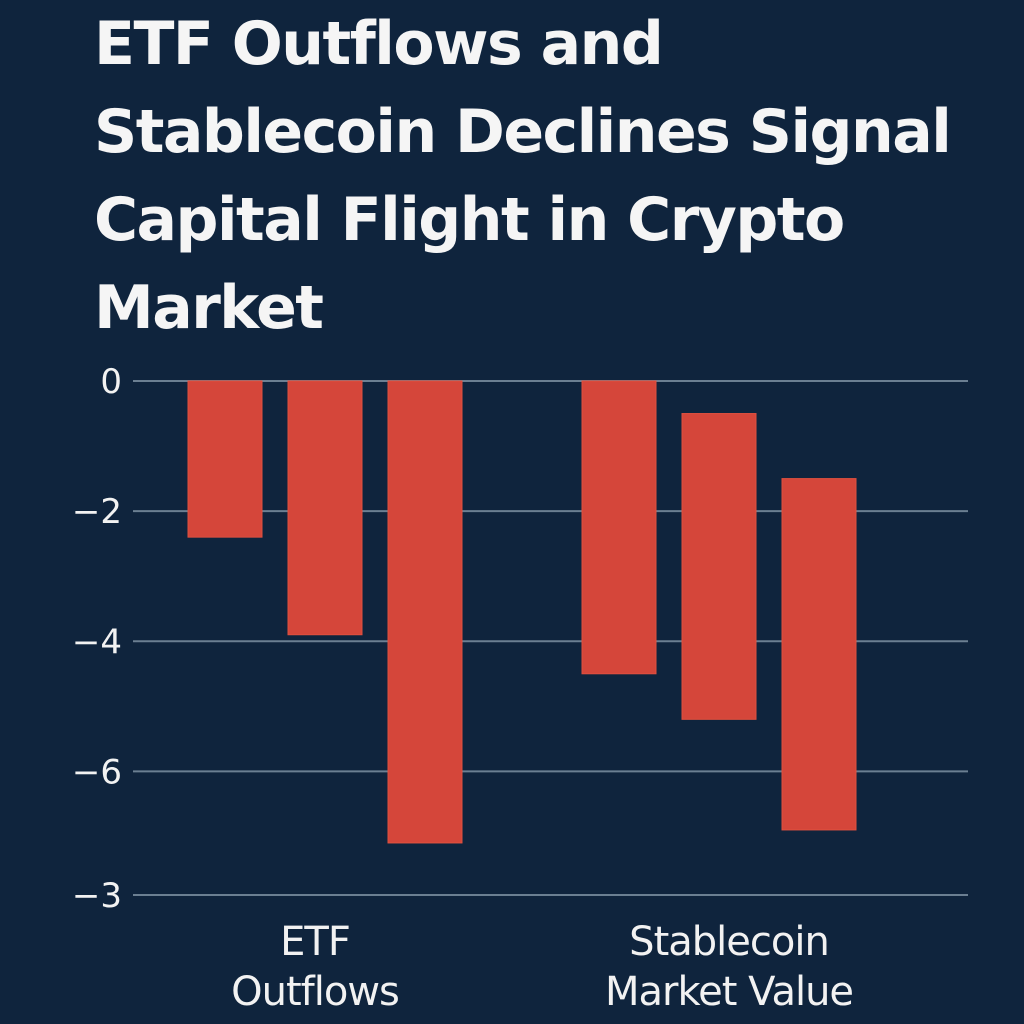 The height and width of the screenshot is (1024, 1024). What do you see at coordinates (97, 896) in the screenshot?
I see `y-tick-label: −3` at bounding box center [97, 896].